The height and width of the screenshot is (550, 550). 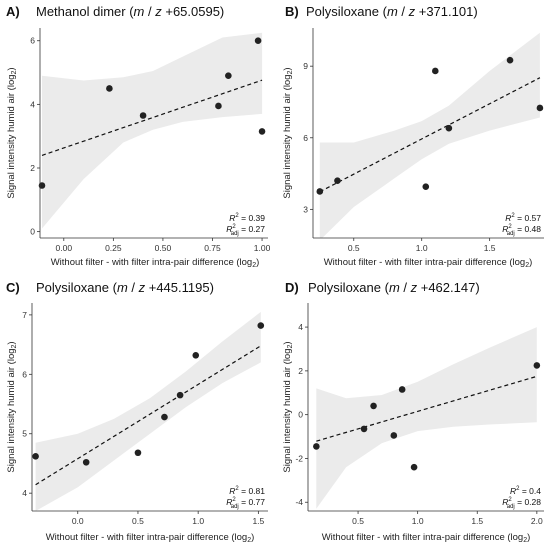 What do you see at coordinates (130, 11) in the screenshot?
I see `panel-title: Methanol dimer (m / z +65.0595)` at bounding box center [130, 11].